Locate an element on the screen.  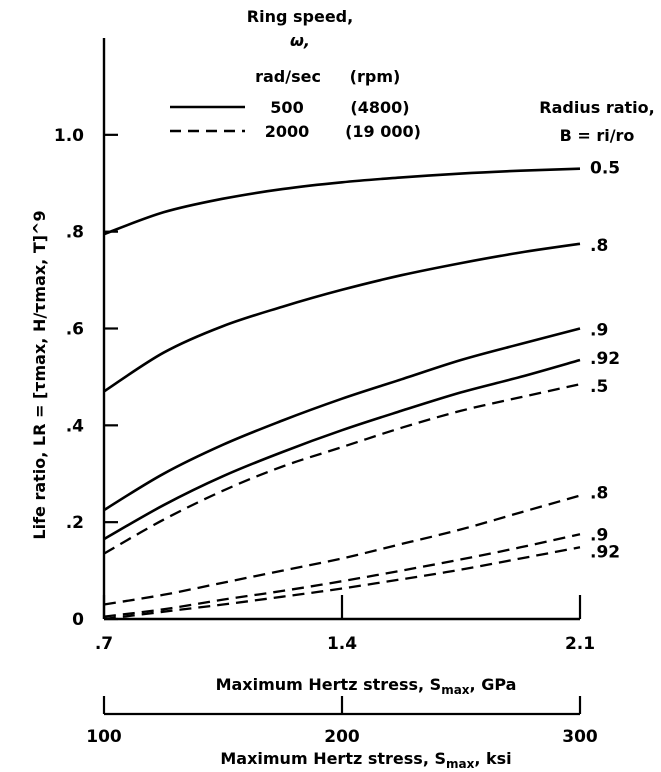
x-tick-label: 1.4 is located at coordinates (342, 644).